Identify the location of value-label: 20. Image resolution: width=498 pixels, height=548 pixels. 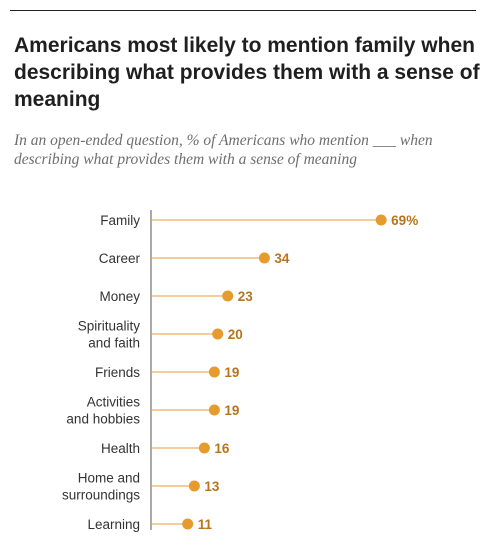
(235, 334).